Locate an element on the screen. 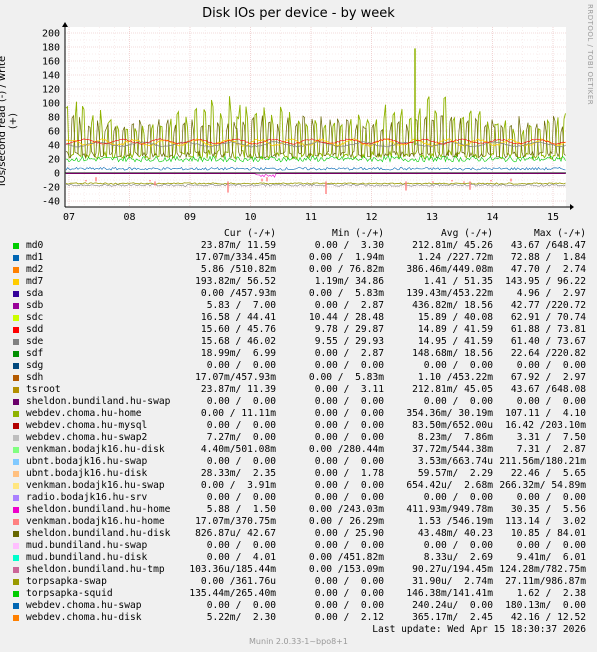 This screenshot has width=597, height=652. y-tick-label: 160 is located at coordinates (51, 62).